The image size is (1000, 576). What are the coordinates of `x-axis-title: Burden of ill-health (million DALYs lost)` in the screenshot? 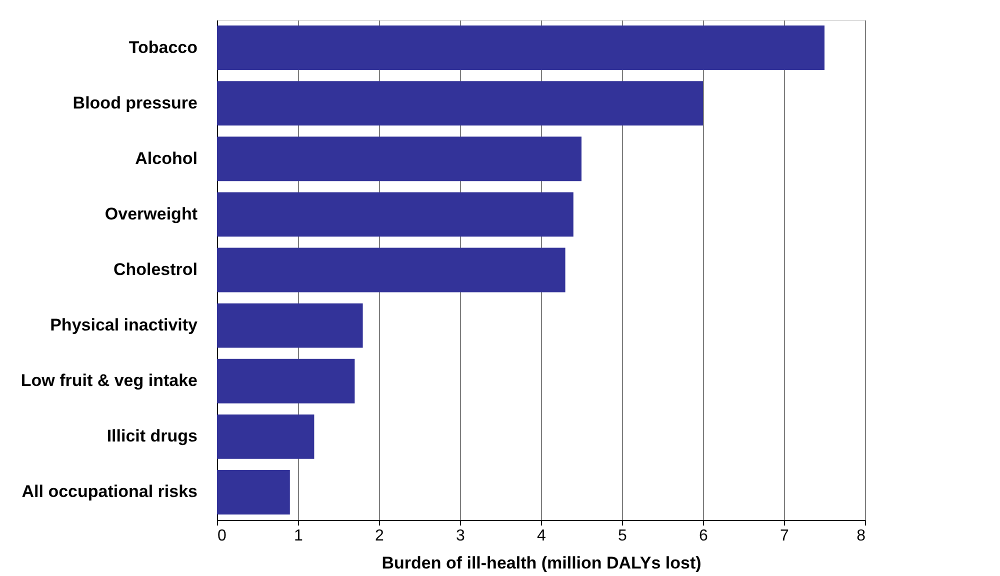 It's located at (542, 563).